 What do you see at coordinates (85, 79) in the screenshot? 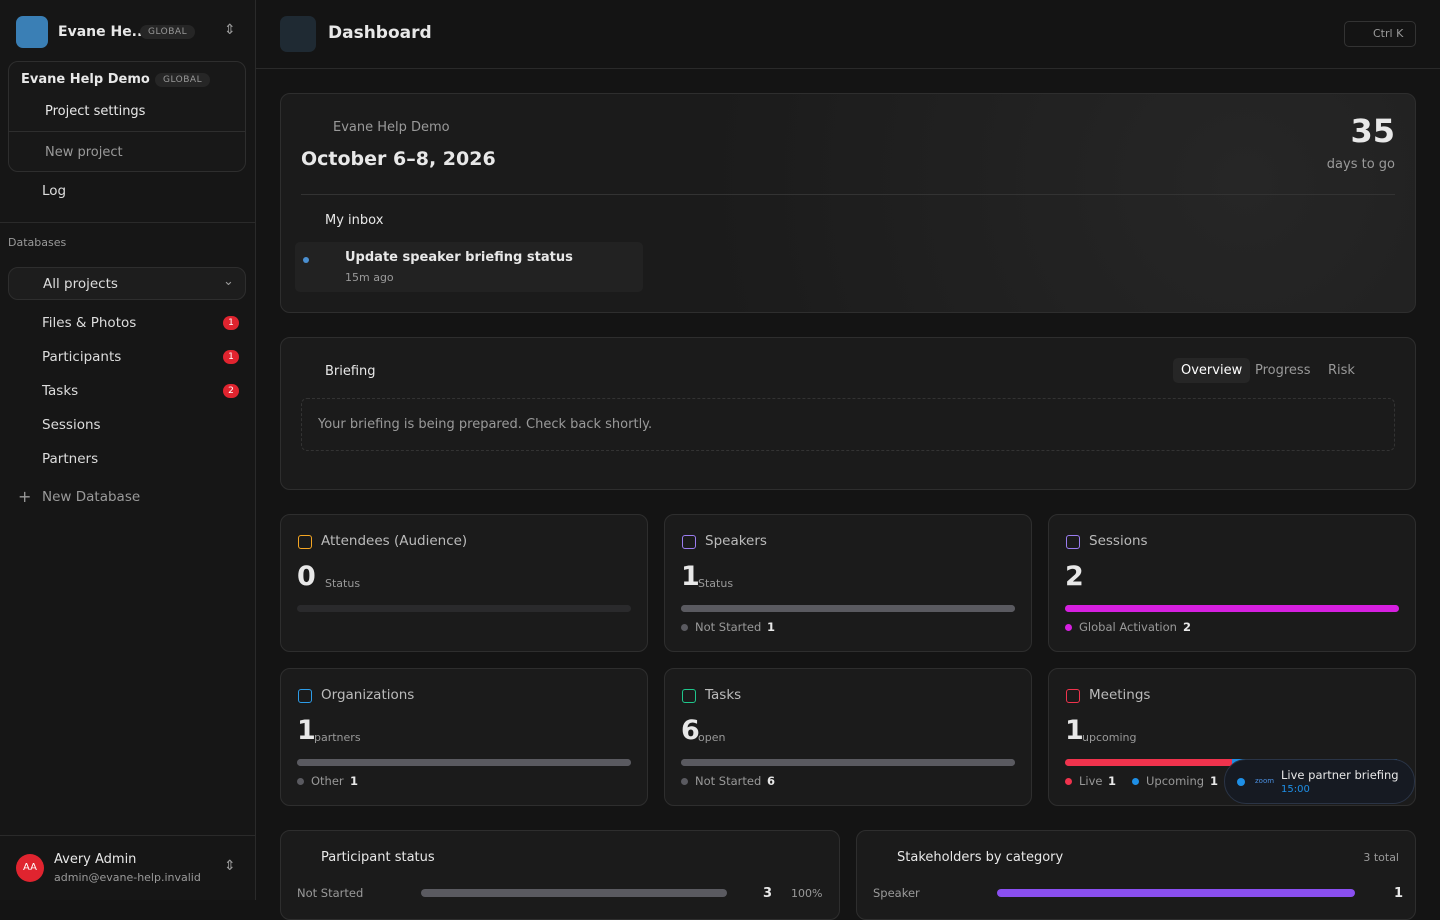
I see `dropdown-project: Evane Help Demo` at bounding box center [85, 79].